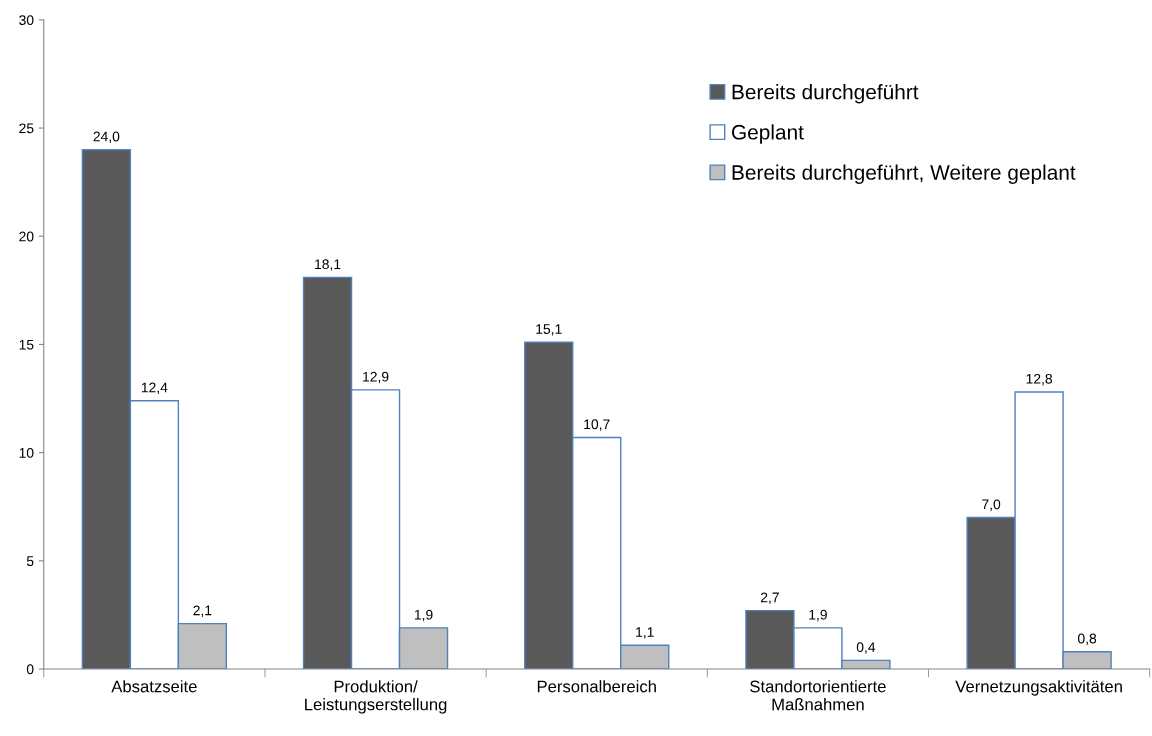 This screenshot has width=1152, height=736. I want to click on x-tick-label: Standortorientierte Maßnahmen, so click(818, 695).